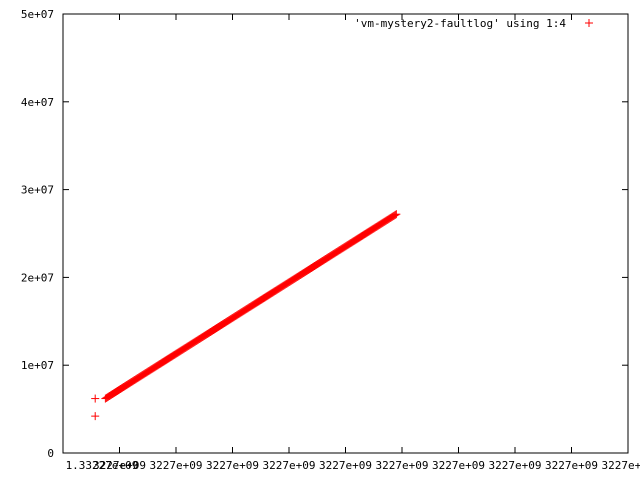  I want to click on x-tick-label: 1.33227e+09, so click(102, 465).